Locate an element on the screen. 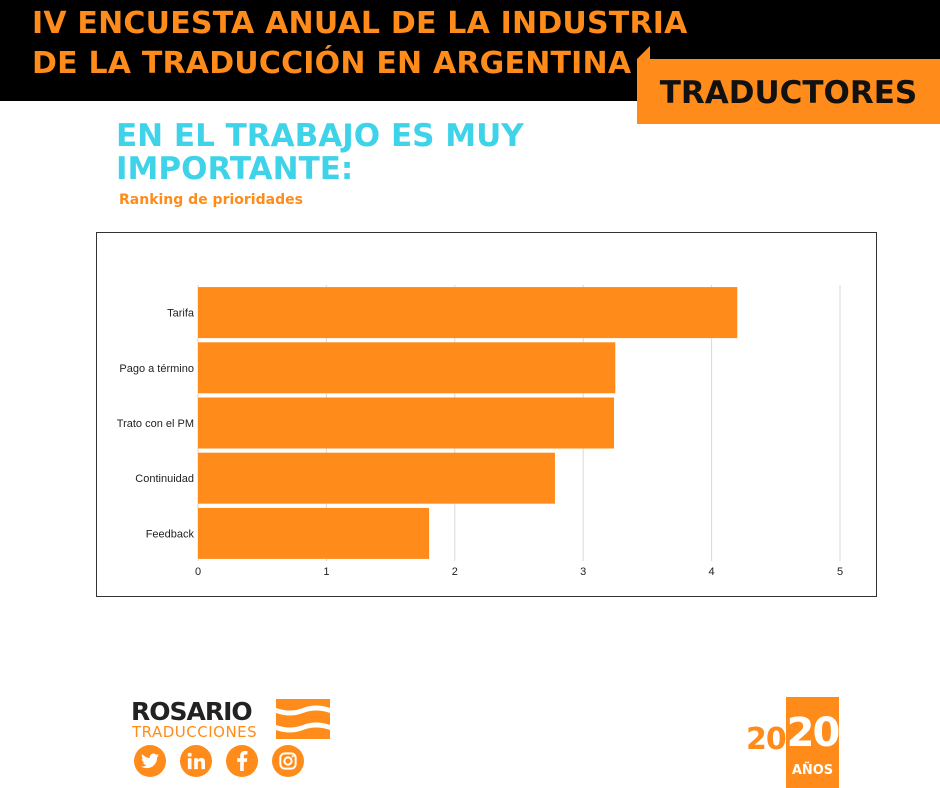 This screenshot has width=940, height=788. header-title-line-2: DE LA TRADUCCIÓN EN ARGENTINA is located at coordinates (332, 63).